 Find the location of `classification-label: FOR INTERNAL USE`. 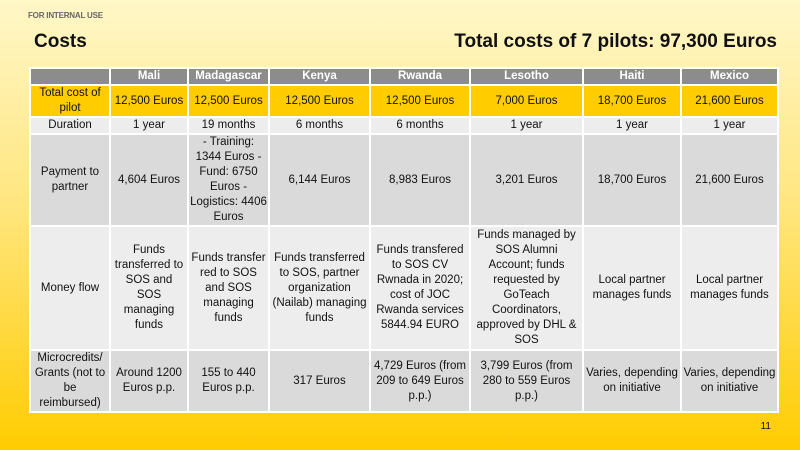

classification-label: FOR INTERNAL USE is located at coordinates (65, 15).